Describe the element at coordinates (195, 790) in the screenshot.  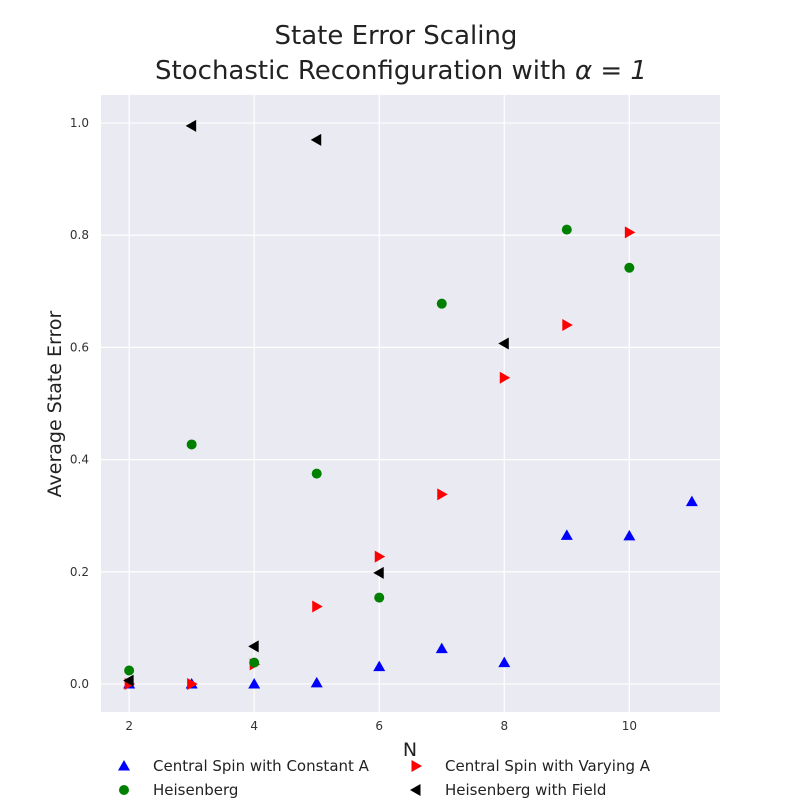
I see `legend-label: Heisenberg` at that location.